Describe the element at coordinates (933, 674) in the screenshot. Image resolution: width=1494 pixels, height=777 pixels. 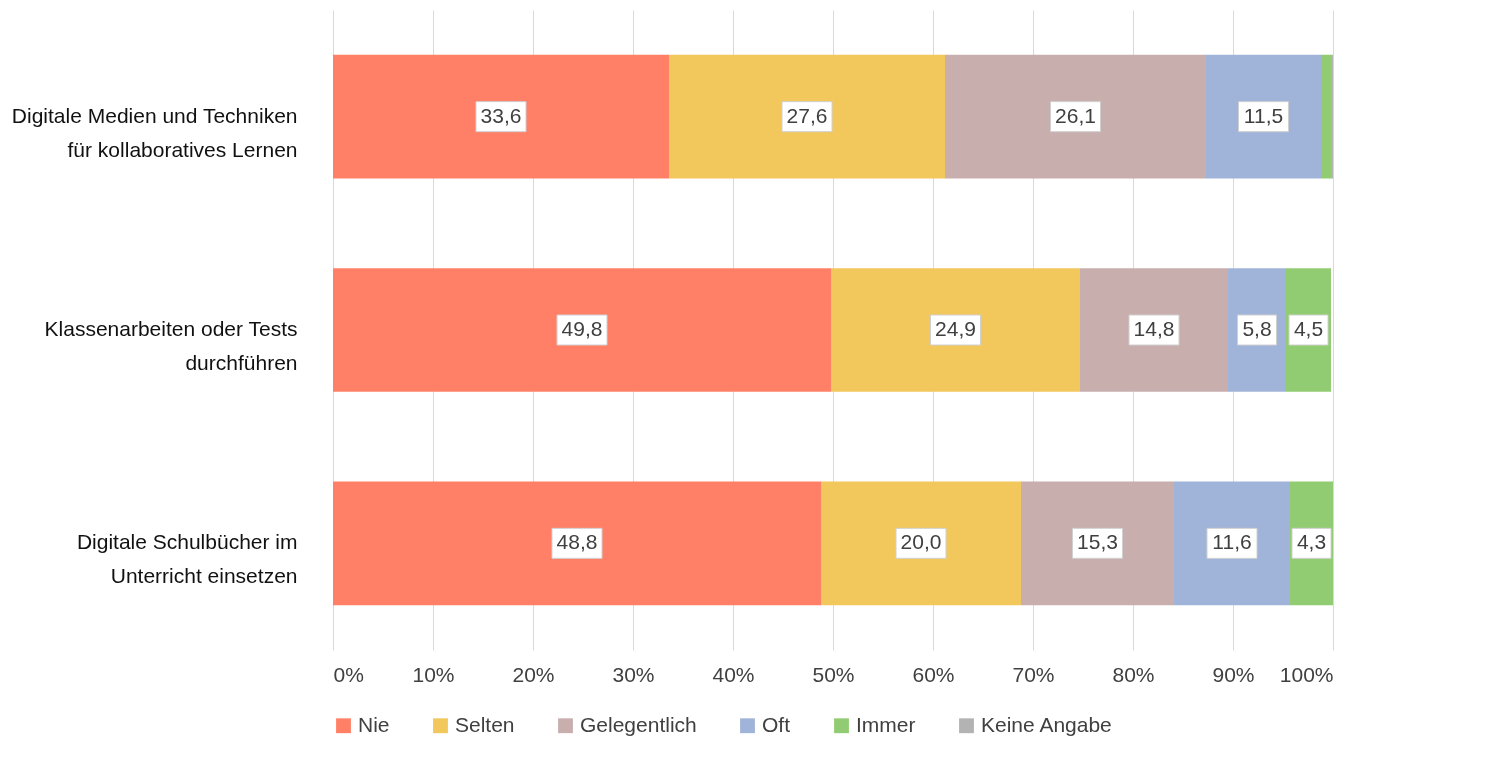
I see `x-tick-label: 60%` at that location.